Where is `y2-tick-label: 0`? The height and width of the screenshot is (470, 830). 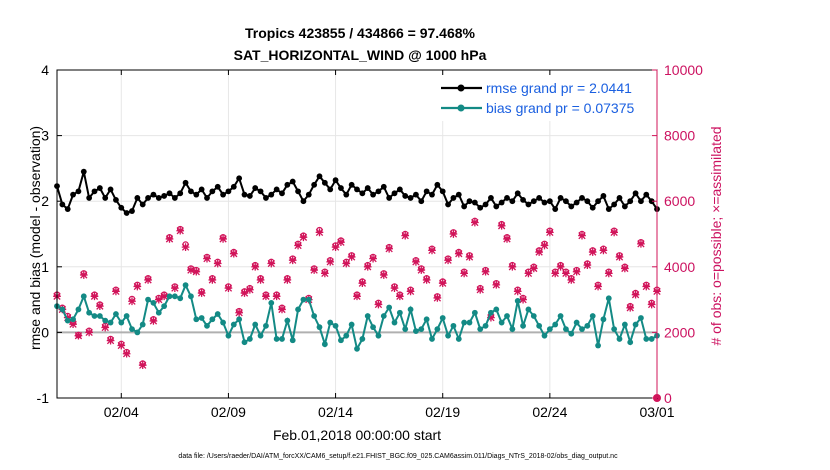 y2-tick-label: 0 is located at coordinates (668, 398).